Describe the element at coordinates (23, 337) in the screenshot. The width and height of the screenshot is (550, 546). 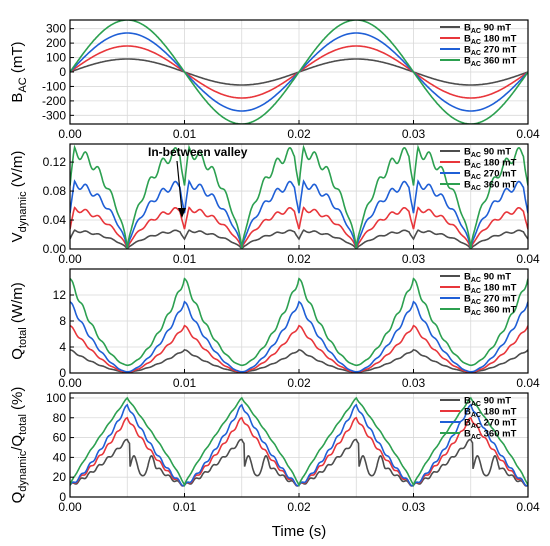
I see `y-axis-title-sub: total` at that location.